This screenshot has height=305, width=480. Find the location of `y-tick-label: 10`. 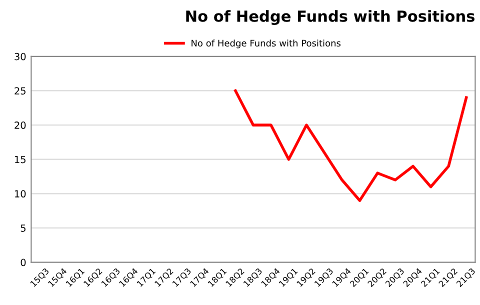

y-tick-label: 10 is located at coordinates (20, 194).